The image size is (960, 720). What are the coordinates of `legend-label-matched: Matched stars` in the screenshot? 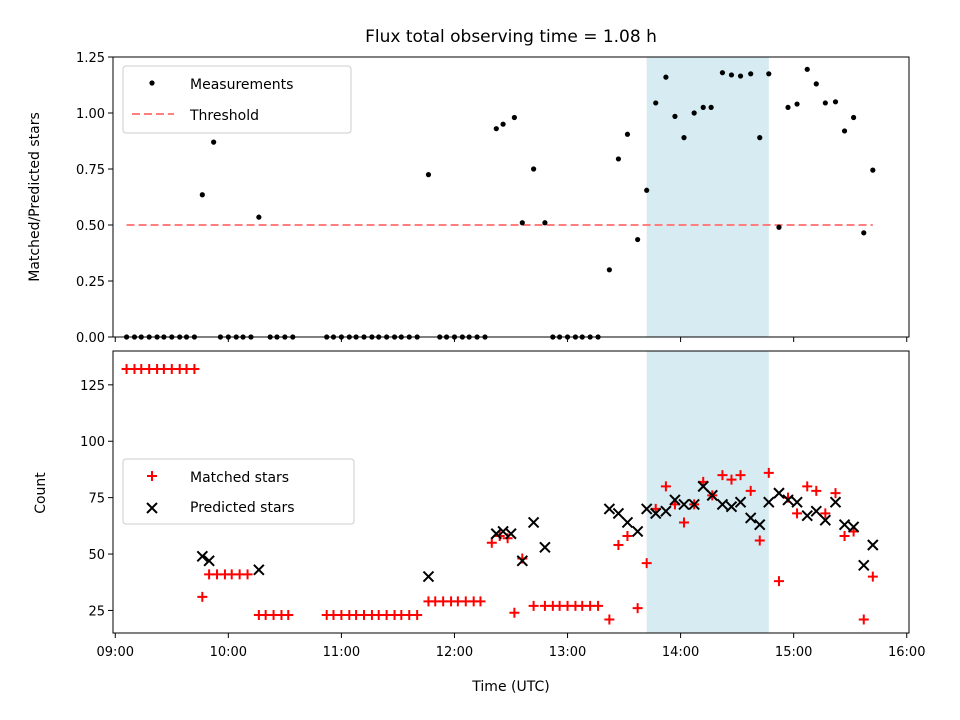 It's located at (239, 478).